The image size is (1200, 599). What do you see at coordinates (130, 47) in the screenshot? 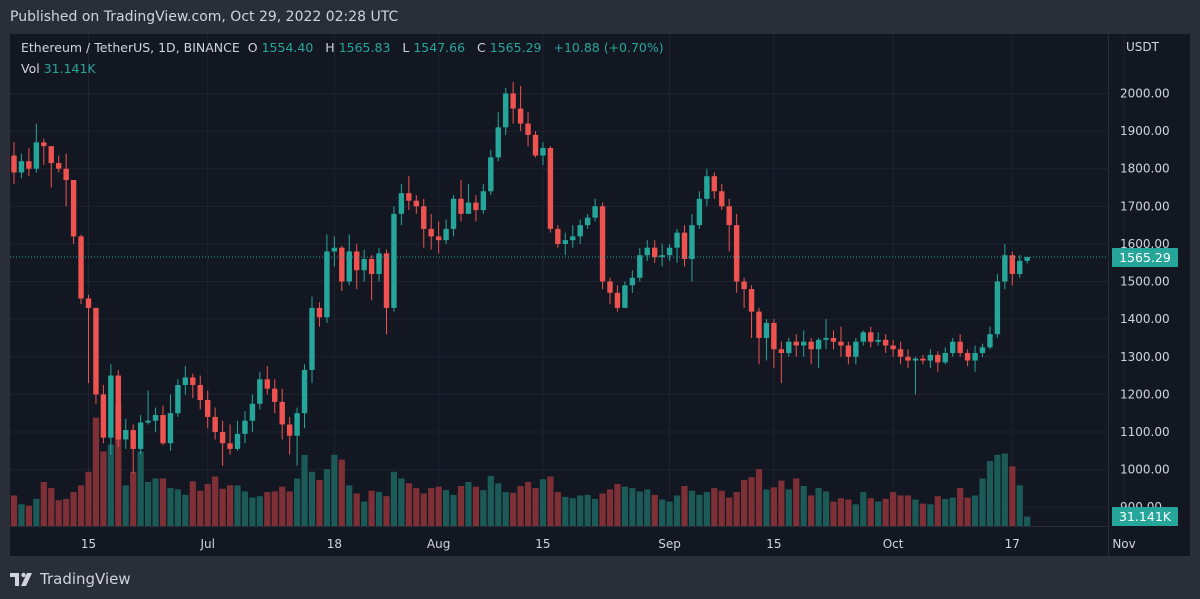
I see `symbol-name: Ethereum / TetherUS, 1D, BINANCE` at bounding box center [130, 47].